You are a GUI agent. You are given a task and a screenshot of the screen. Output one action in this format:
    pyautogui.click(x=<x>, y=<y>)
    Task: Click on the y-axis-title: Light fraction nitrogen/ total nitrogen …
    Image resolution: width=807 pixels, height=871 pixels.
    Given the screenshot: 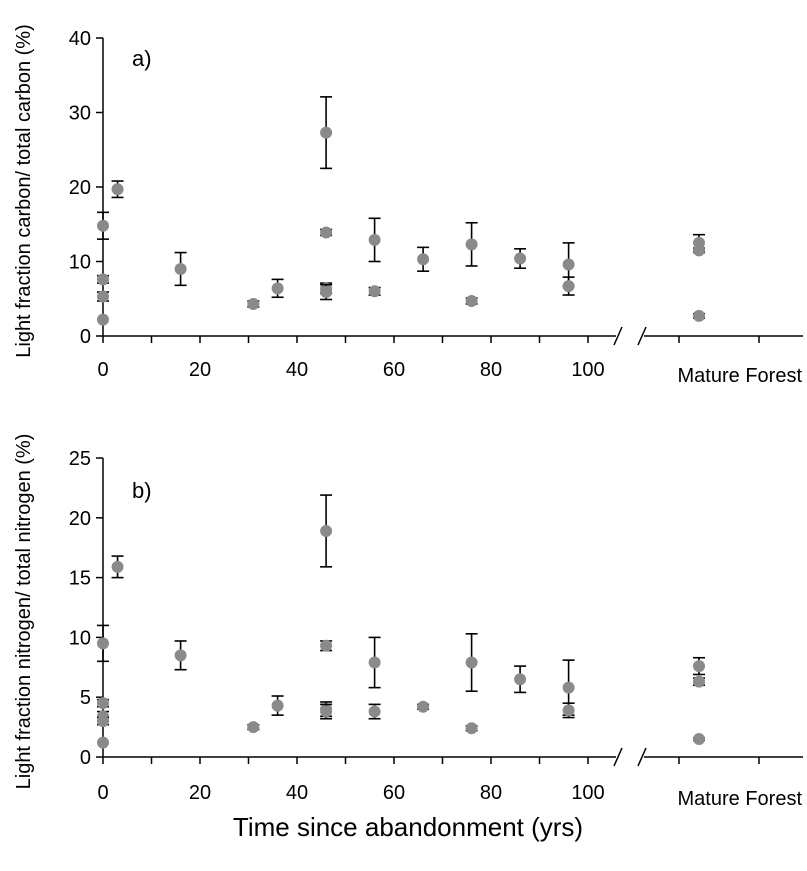 What is the action you would take?
    pyautogui.click(x=24, y=612)
    